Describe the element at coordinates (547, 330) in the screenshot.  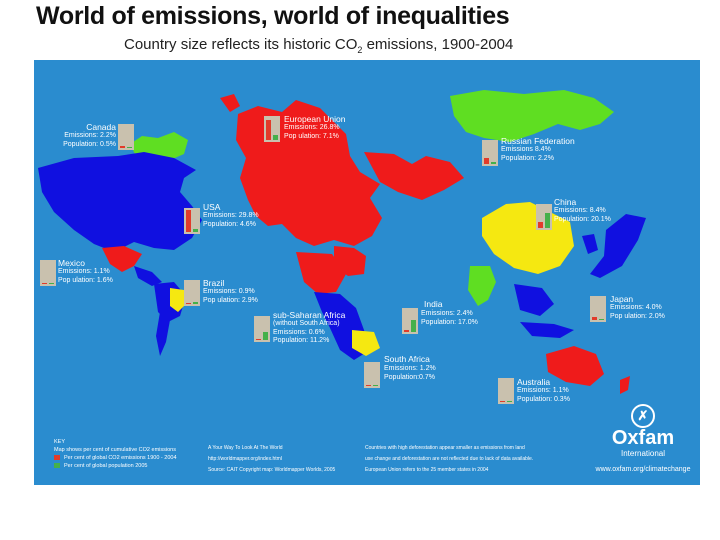
I see `indonesia-shape` at that location.